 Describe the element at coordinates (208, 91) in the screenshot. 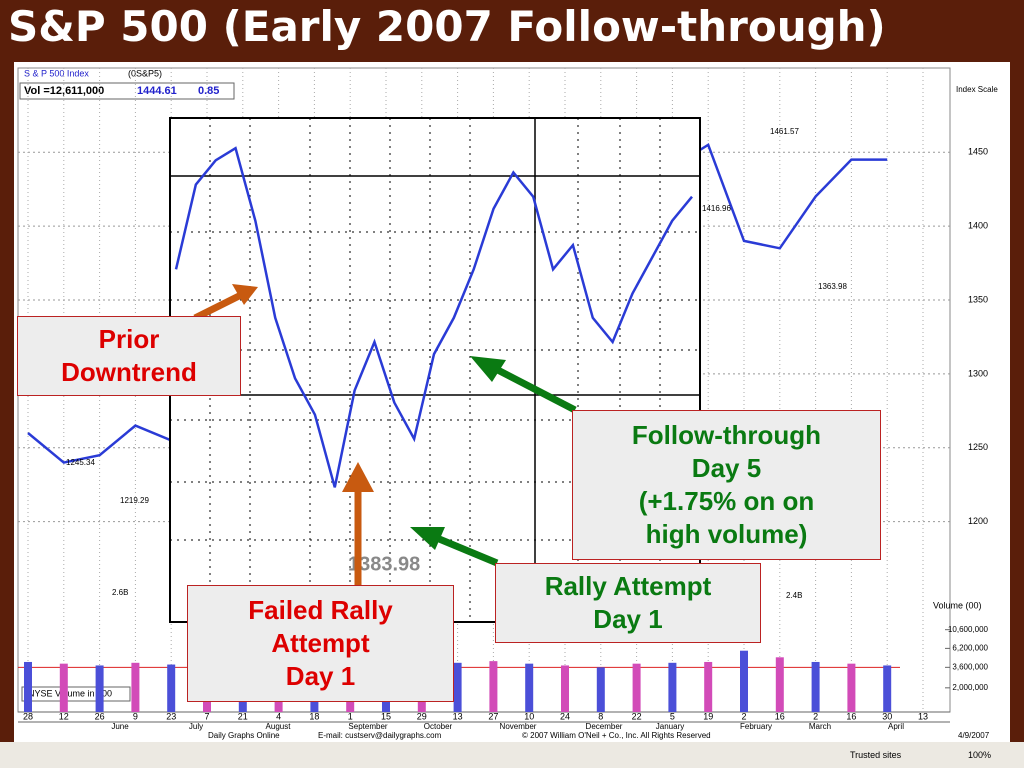

I see `change-readout: 0.85` at that location.